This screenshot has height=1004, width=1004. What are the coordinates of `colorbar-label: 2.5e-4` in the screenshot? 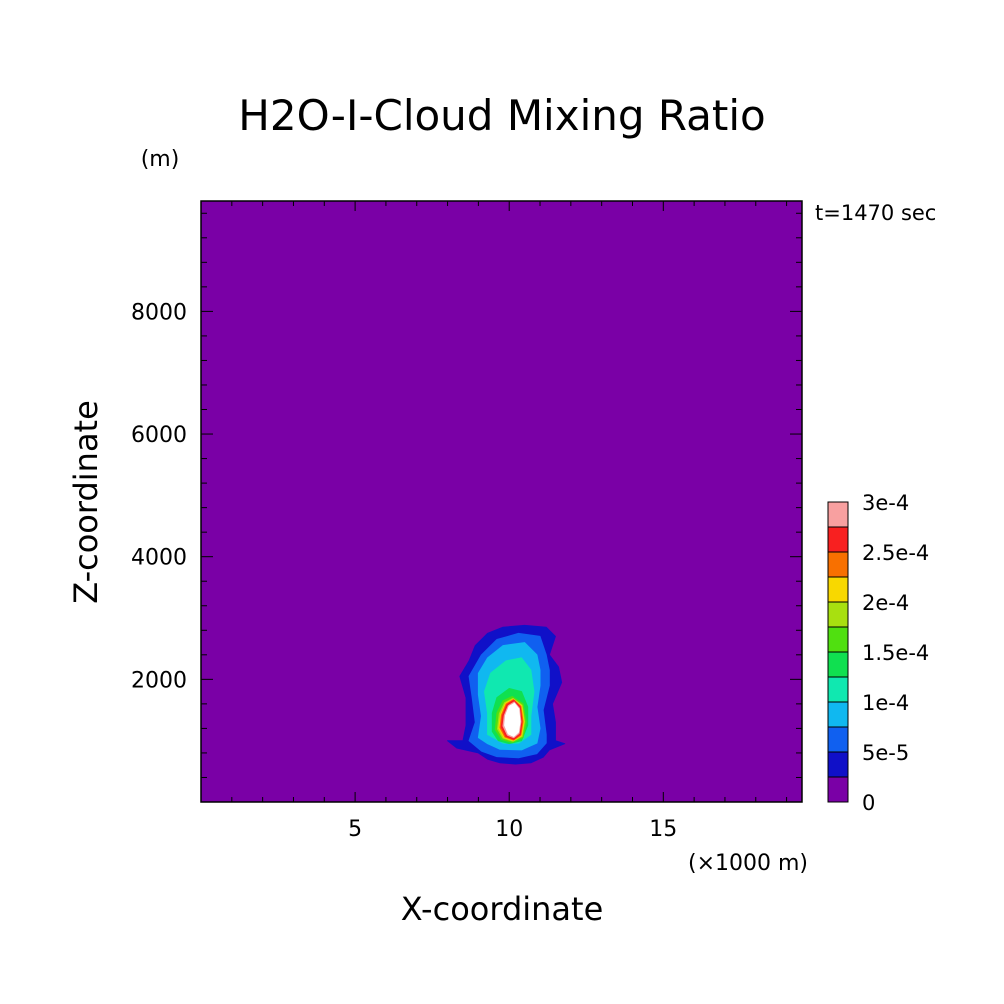 It's located at (895, 553).